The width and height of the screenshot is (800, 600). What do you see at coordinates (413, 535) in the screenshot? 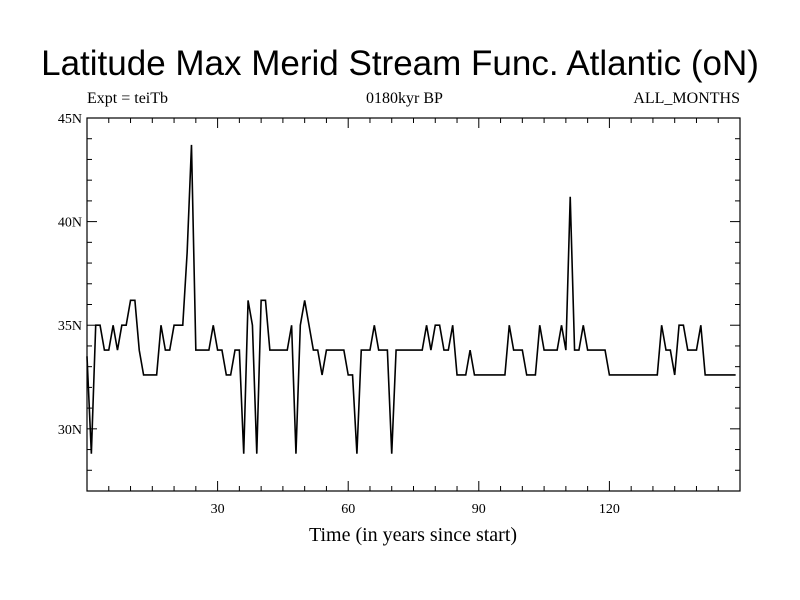
I see `x-axis-label: Time (in years since start)` at bounding box center [413, 535].